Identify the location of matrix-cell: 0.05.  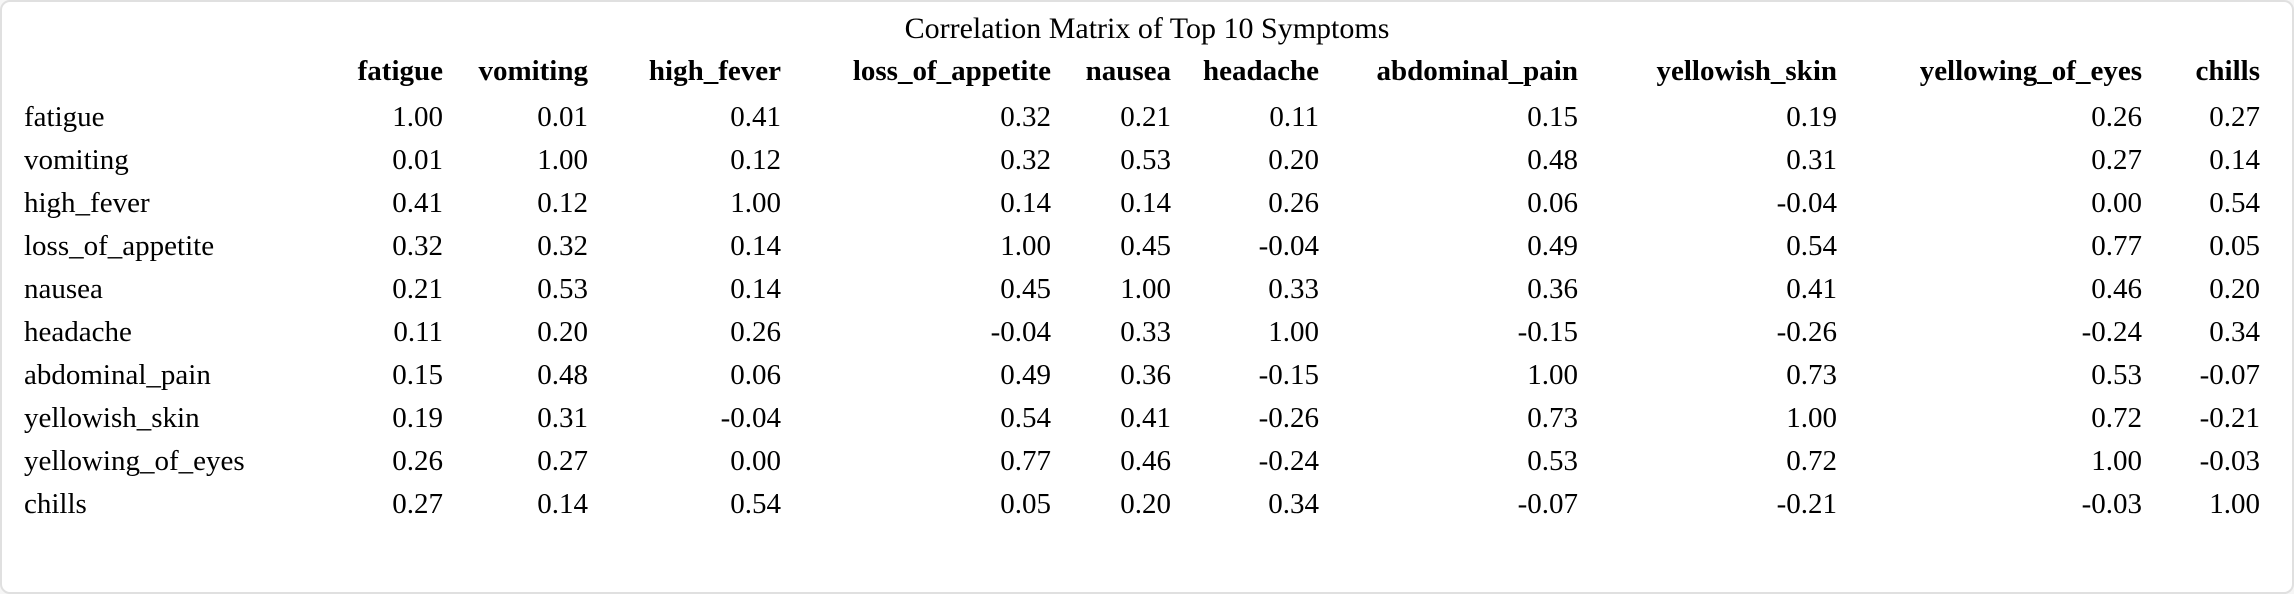
(1025, 504).